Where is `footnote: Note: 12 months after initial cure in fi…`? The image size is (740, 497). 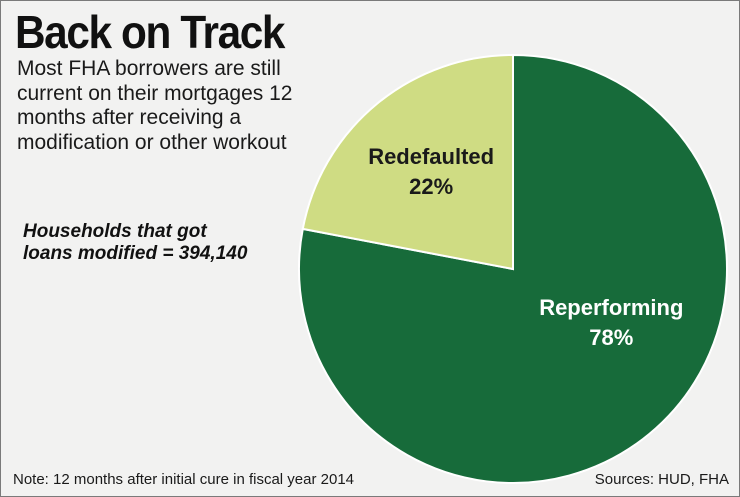
footnote: Note: 12 months after initial cure in fi… is located at coordinates (184, 479).